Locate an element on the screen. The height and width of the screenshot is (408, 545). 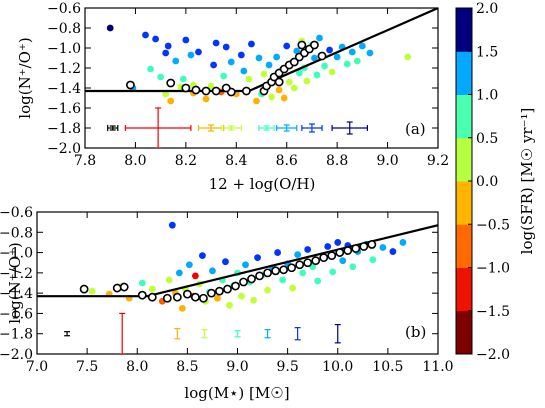
colorbar-ticks: −2.0 −1.5 −1.0 −0.5 0.0 0.5 1.0 1.5 2.0 is located at coordinates (489, 182).